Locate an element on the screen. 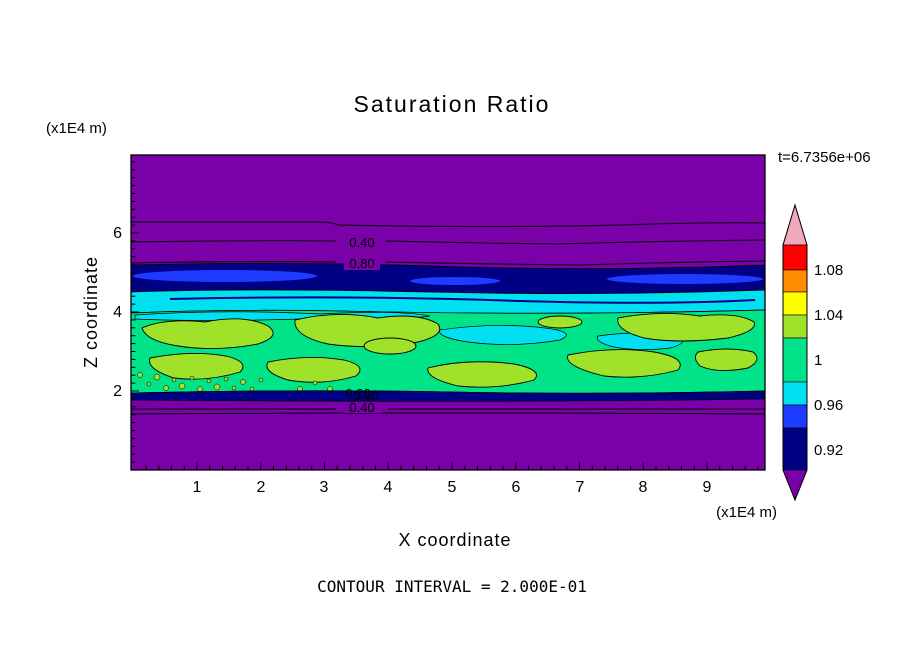 The width and height of the screenshot is (904, 654). y-axis-ticks is located at coordinates (135, 312).